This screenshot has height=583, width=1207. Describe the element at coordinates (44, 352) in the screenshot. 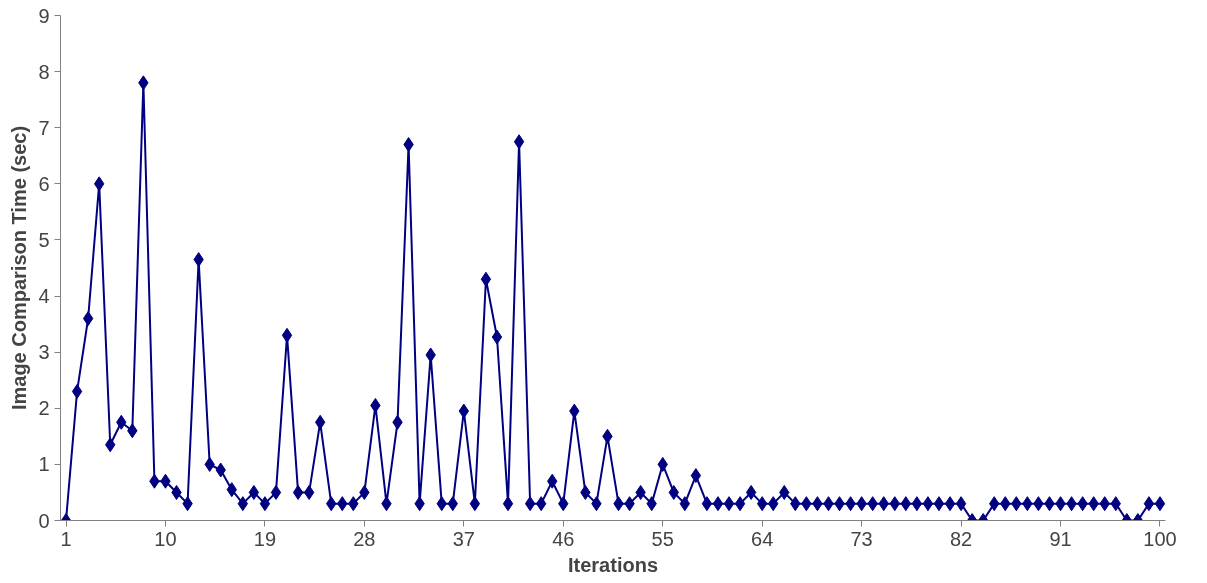

I see `y-tick-label: 3` at that location.